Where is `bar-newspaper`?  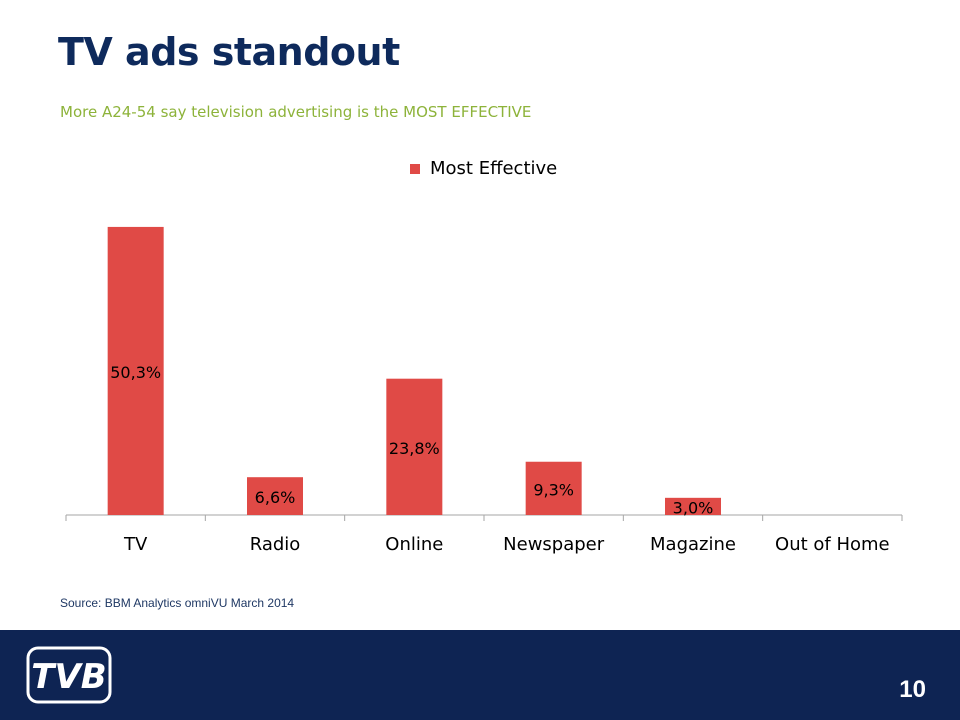
bar-newspaper is located at coordinates (553, 488).